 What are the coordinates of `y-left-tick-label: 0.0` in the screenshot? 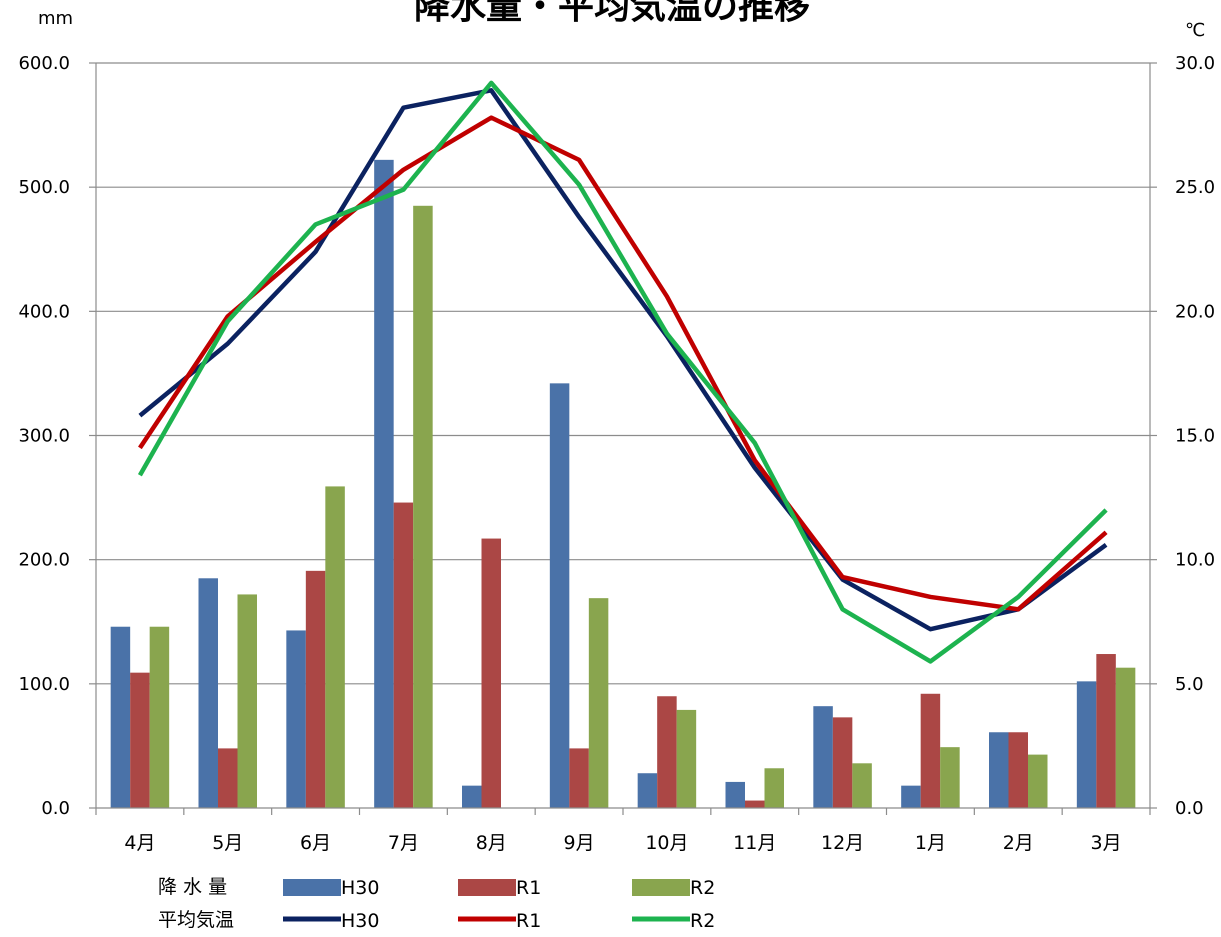 It's located at (55, 808).